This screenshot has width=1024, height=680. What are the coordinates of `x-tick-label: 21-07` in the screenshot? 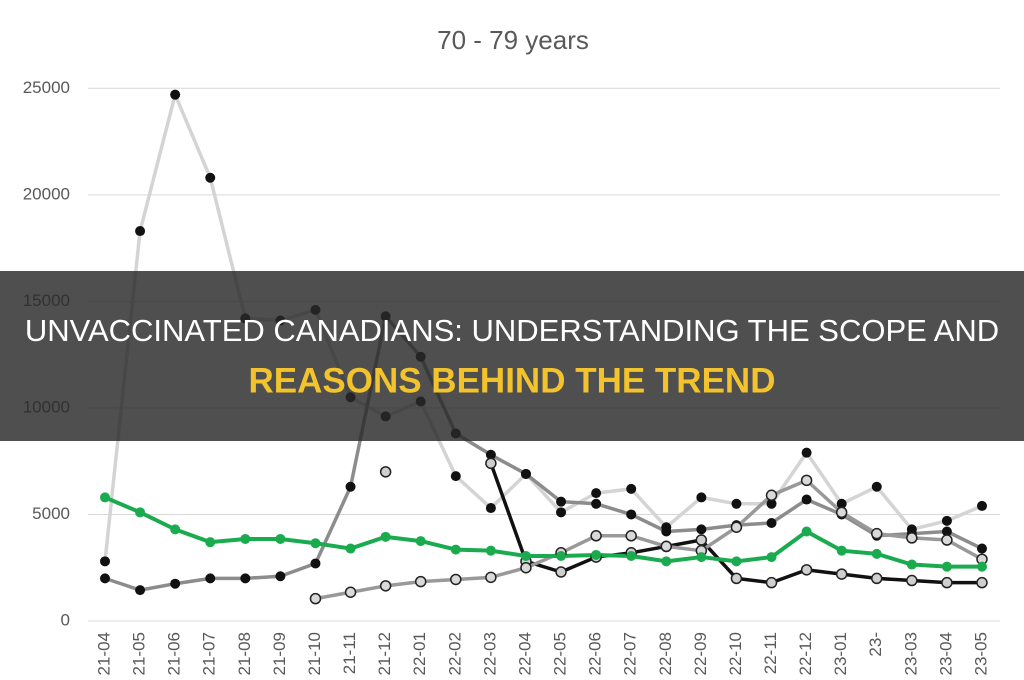 It's located at (209, 653).